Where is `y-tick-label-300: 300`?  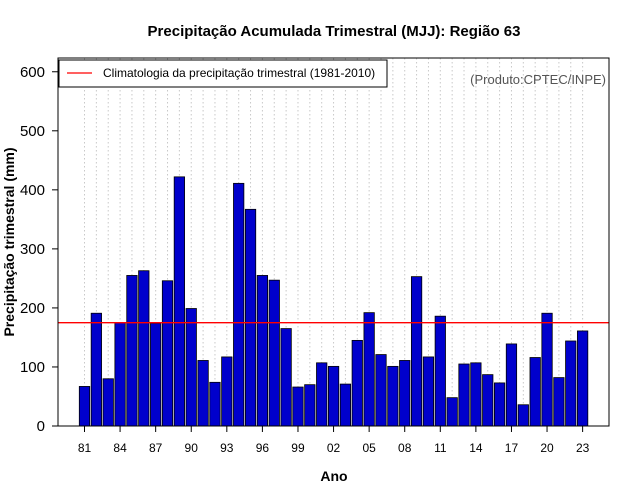
y-tick-label-300: 300 is located at coordinates (32, 249).